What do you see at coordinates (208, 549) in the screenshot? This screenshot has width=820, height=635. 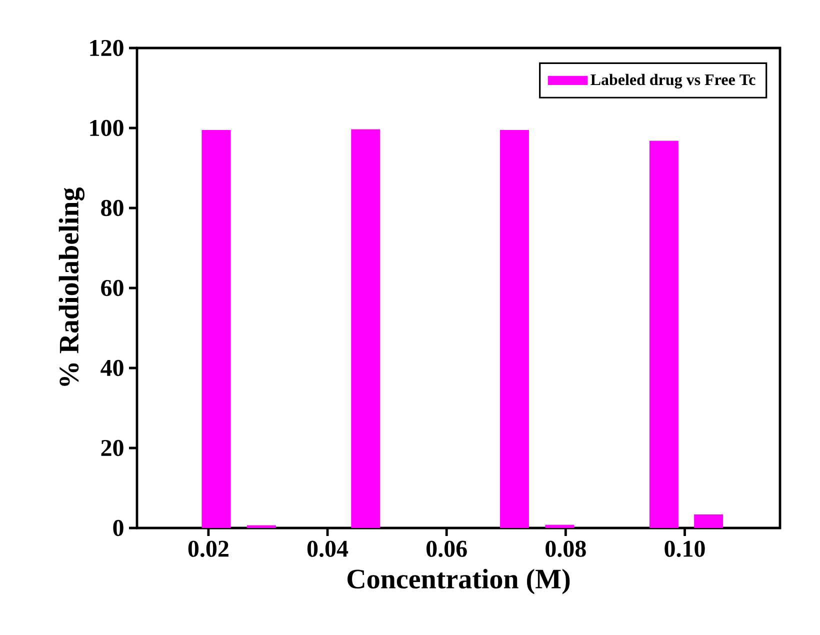 I see `x-tick-label: 0.02` at bounding box center [208, 549].